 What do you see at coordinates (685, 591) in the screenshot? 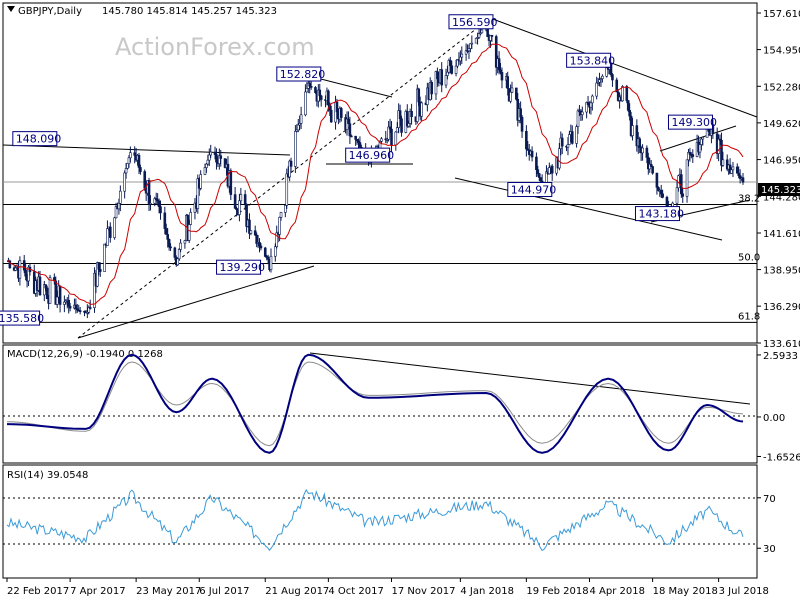
I see `x-tick-label: 18 May 2018` at bounding box center [685, 591].